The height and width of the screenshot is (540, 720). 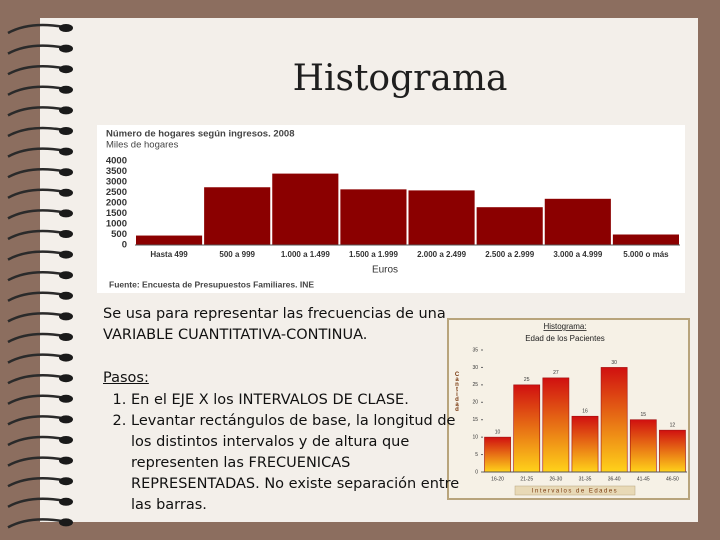 I want to click on chart-title: Número de hogares según ingresos. 2008, so click(x=200, y=134).